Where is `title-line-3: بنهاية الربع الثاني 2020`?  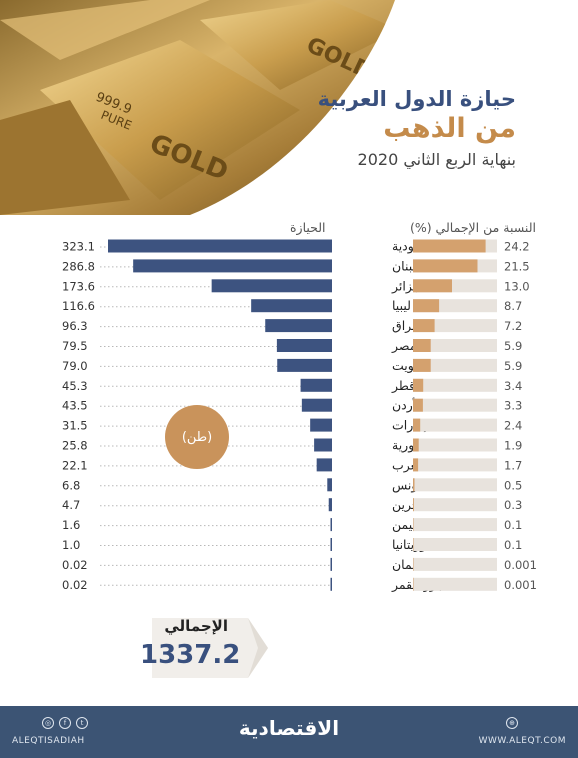 title-line-3: بنهاية الربع الثاني 2020 is located at coordinates (436, 159).